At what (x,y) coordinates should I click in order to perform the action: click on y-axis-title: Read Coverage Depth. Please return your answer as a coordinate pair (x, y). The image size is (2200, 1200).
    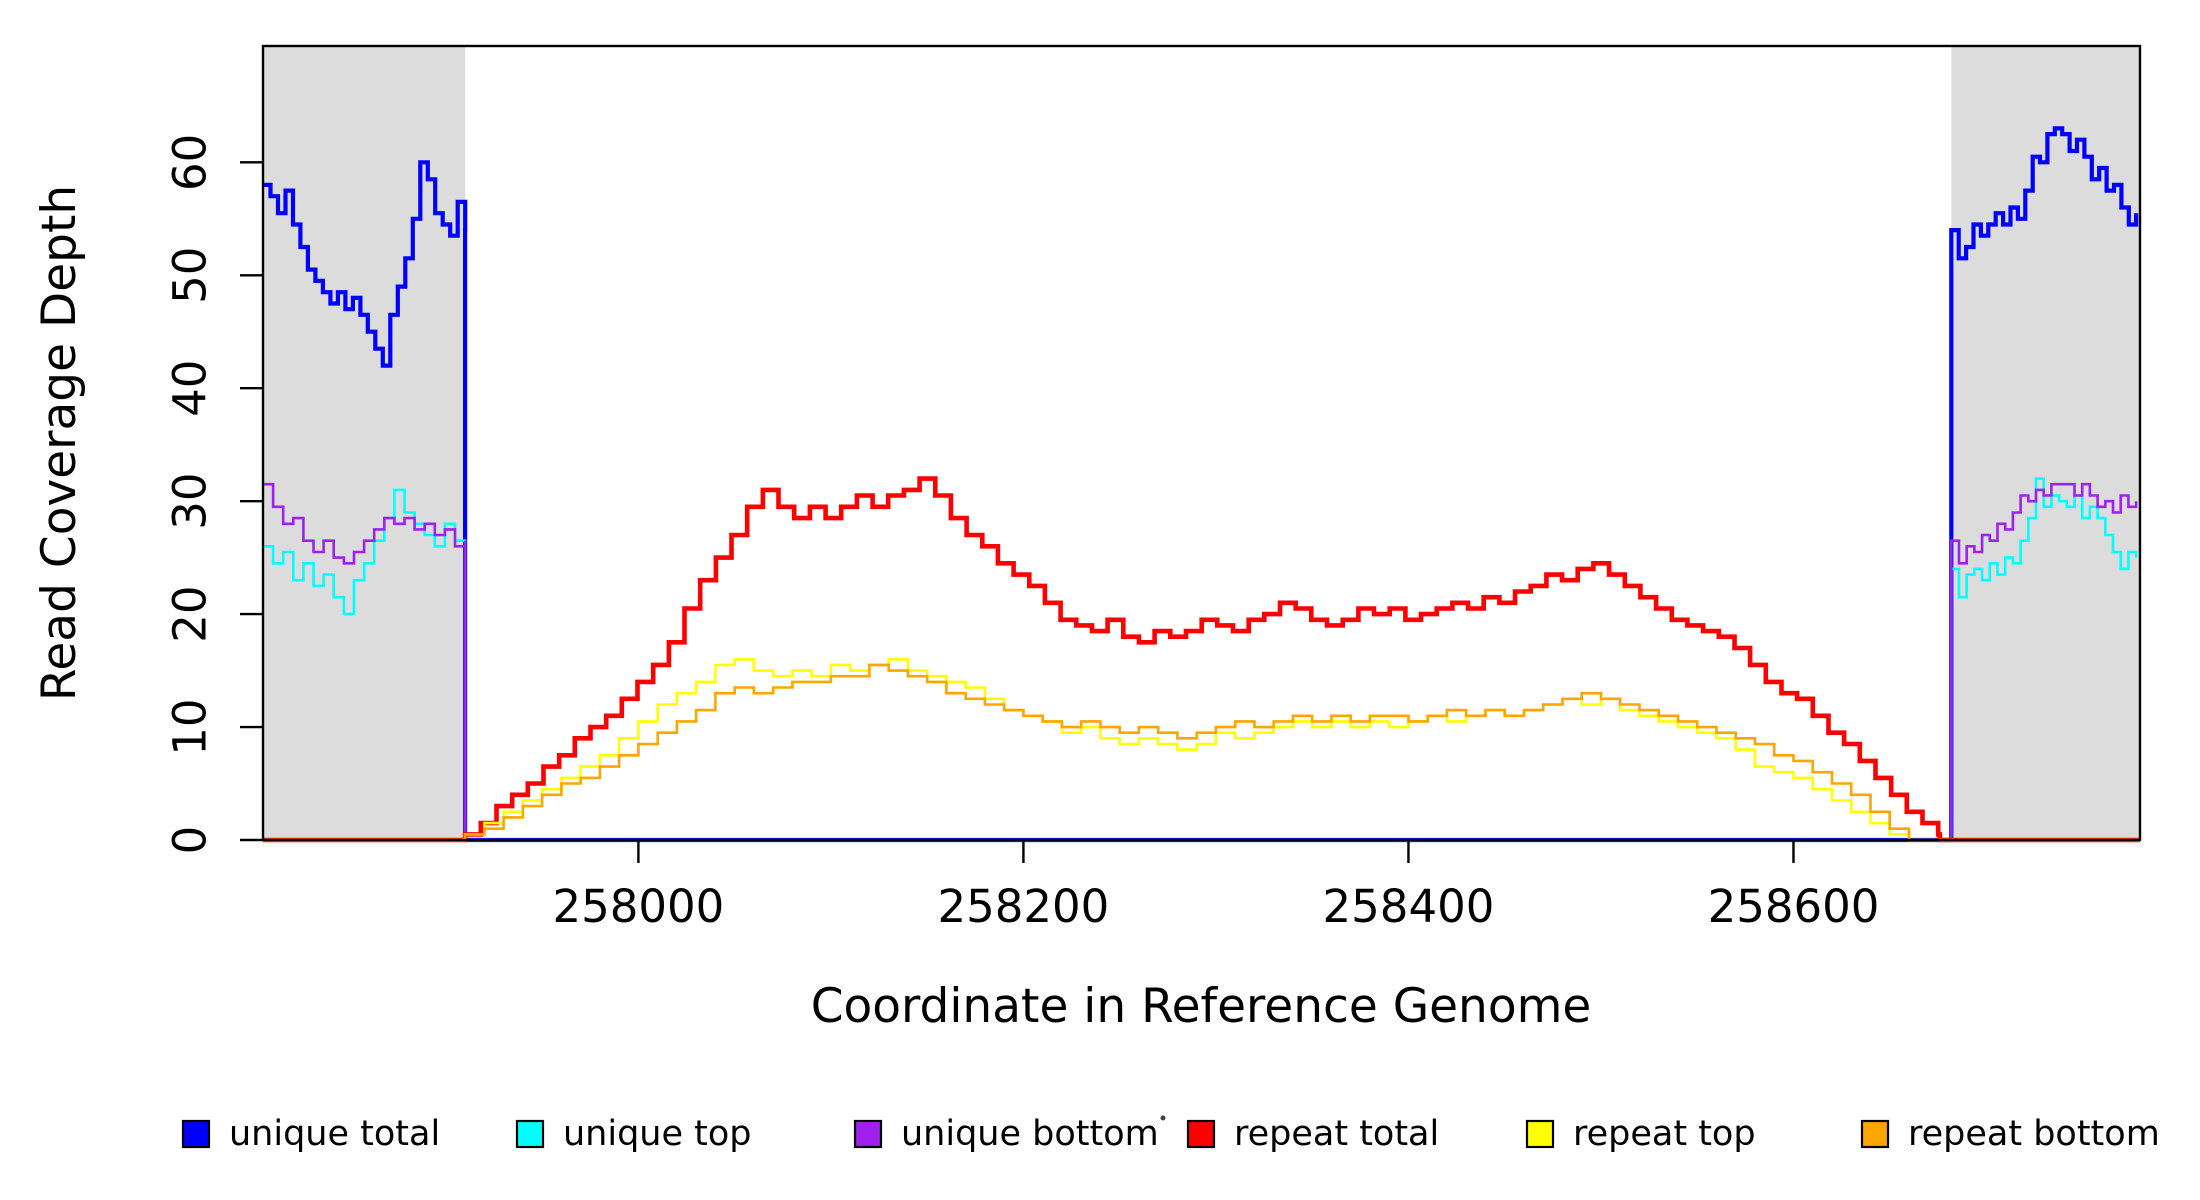
    Looking at the image, I should click on (59, 443).